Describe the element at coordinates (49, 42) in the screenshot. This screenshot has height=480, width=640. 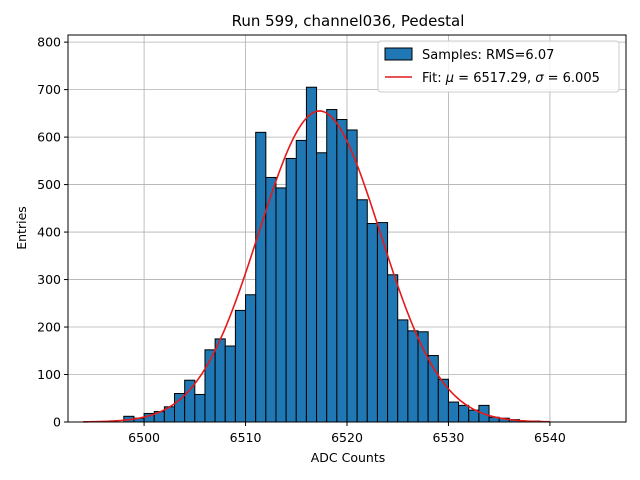
I see `y-tick-label: 800` at that location.